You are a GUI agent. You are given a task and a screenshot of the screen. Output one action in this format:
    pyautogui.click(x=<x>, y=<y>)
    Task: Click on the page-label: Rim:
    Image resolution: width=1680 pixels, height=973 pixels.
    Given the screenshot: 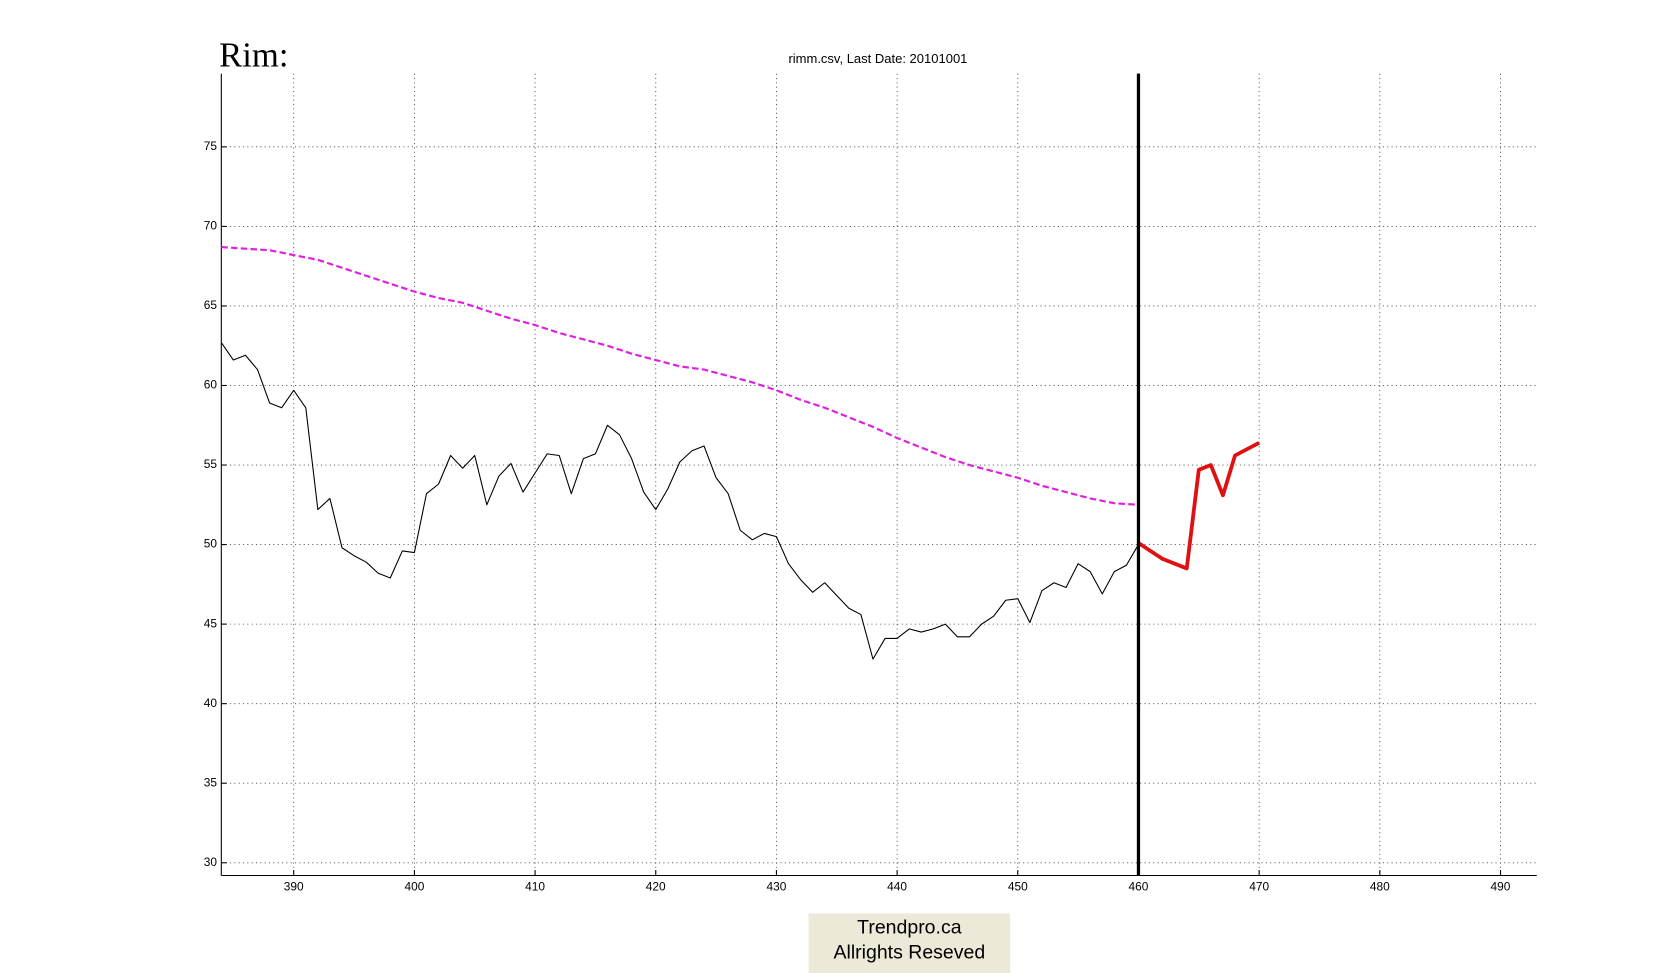 What is the action you would take?
    pyautogui.click(x=253, y=55)
    